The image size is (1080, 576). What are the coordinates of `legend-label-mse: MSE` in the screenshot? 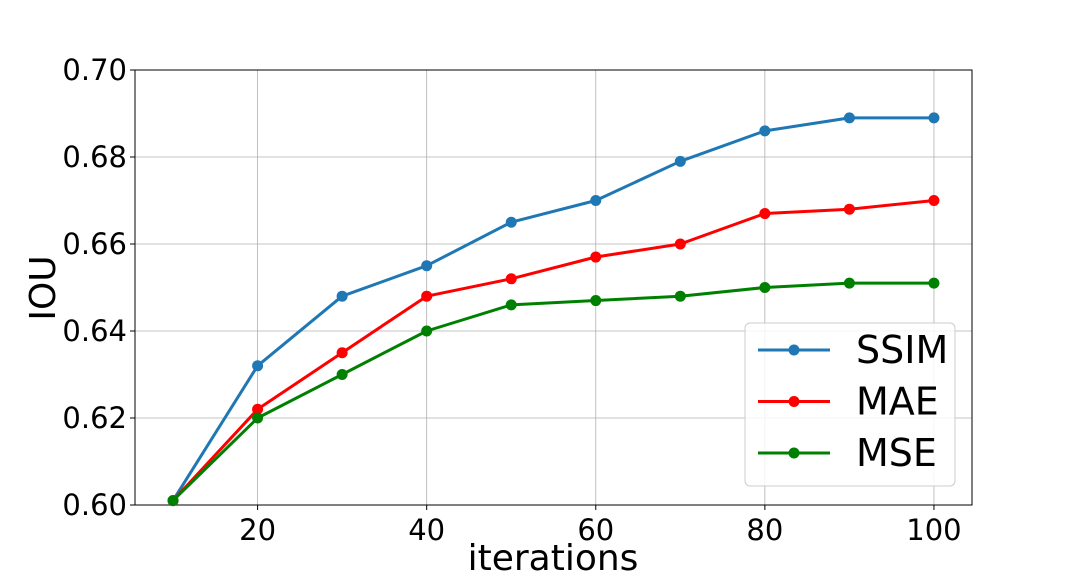 It's located at (896, 453).